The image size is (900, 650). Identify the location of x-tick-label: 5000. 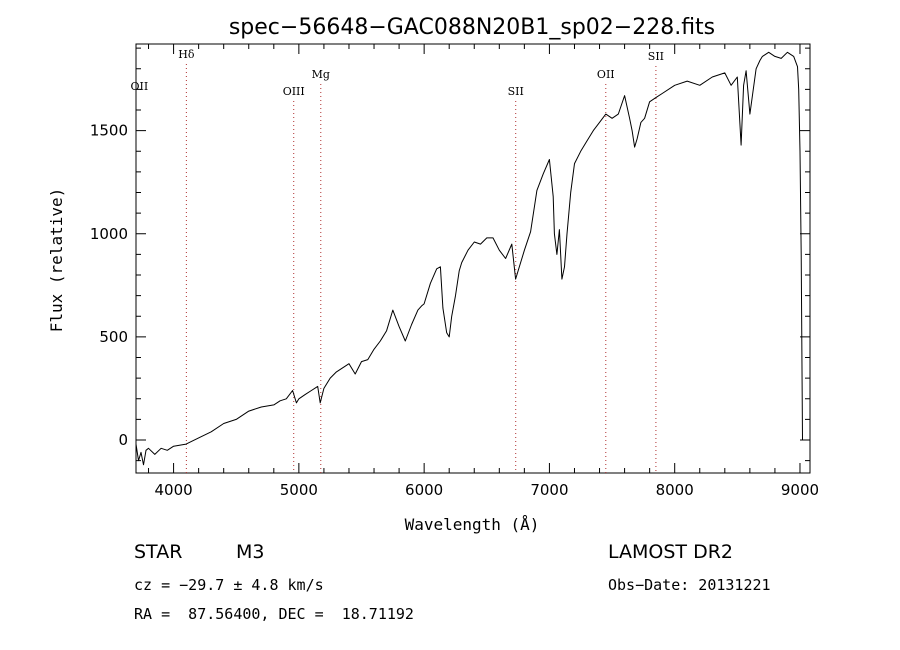
(299, 490).